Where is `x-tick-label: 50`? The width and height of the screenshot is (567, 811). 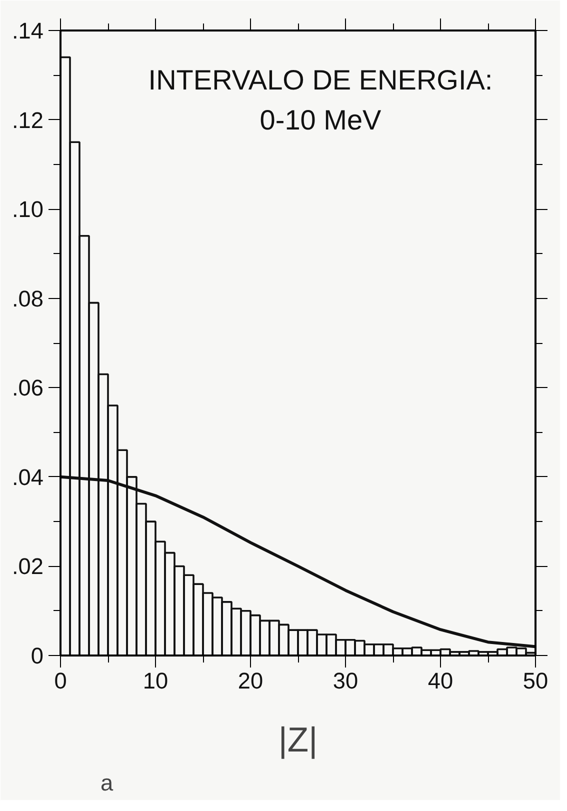 x-tick-label: 50 is located at coordinates (535, 681).